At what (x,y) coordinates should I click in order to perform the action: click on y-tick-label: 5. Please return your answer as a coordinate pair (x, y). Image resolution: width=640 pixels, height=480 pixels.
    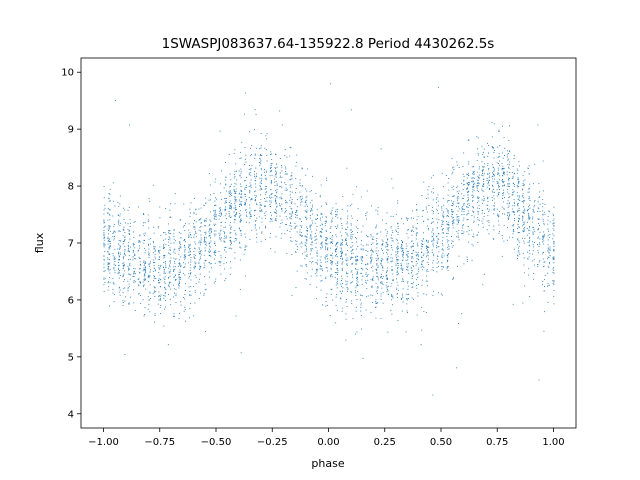
    Looking at the image, I should click on (71, 357).